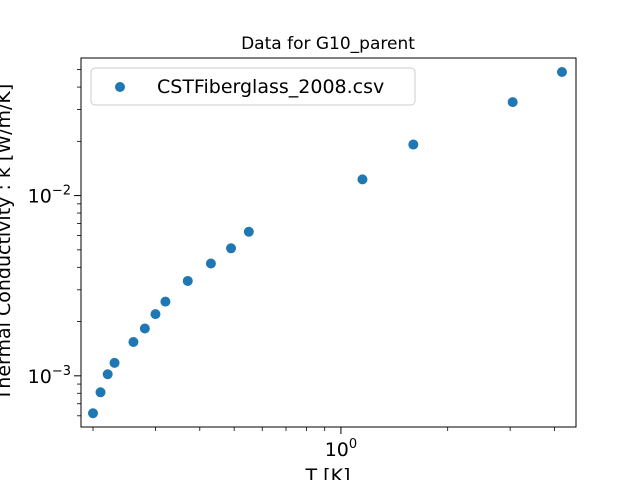  I want to click on x-axis-label: T [K], so click(328, 472).